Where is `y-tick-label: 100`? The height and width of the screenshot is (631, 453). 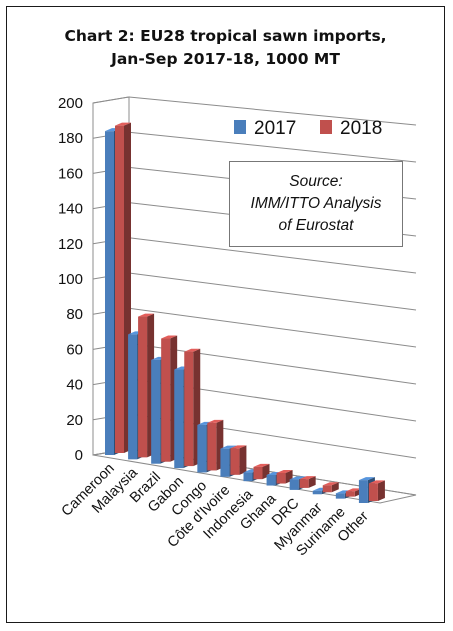
y-tick-label: 100 is located at coordinates (70, 279).